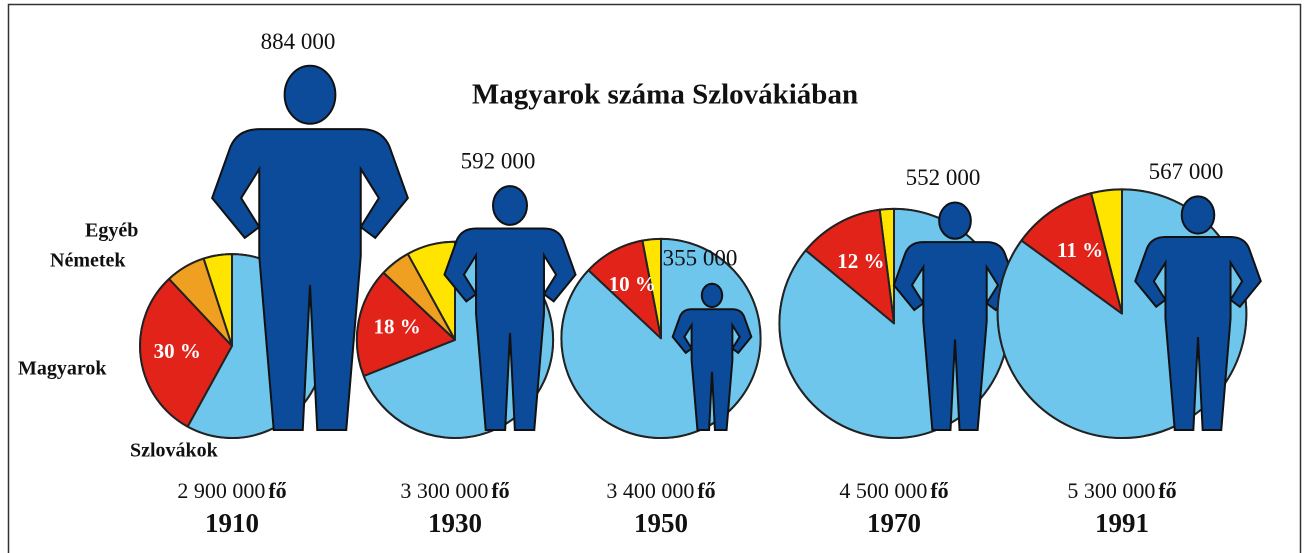  Describe the element at coordinates (455, 523) in the screenshot. I see `year-label: 1930` at that location.